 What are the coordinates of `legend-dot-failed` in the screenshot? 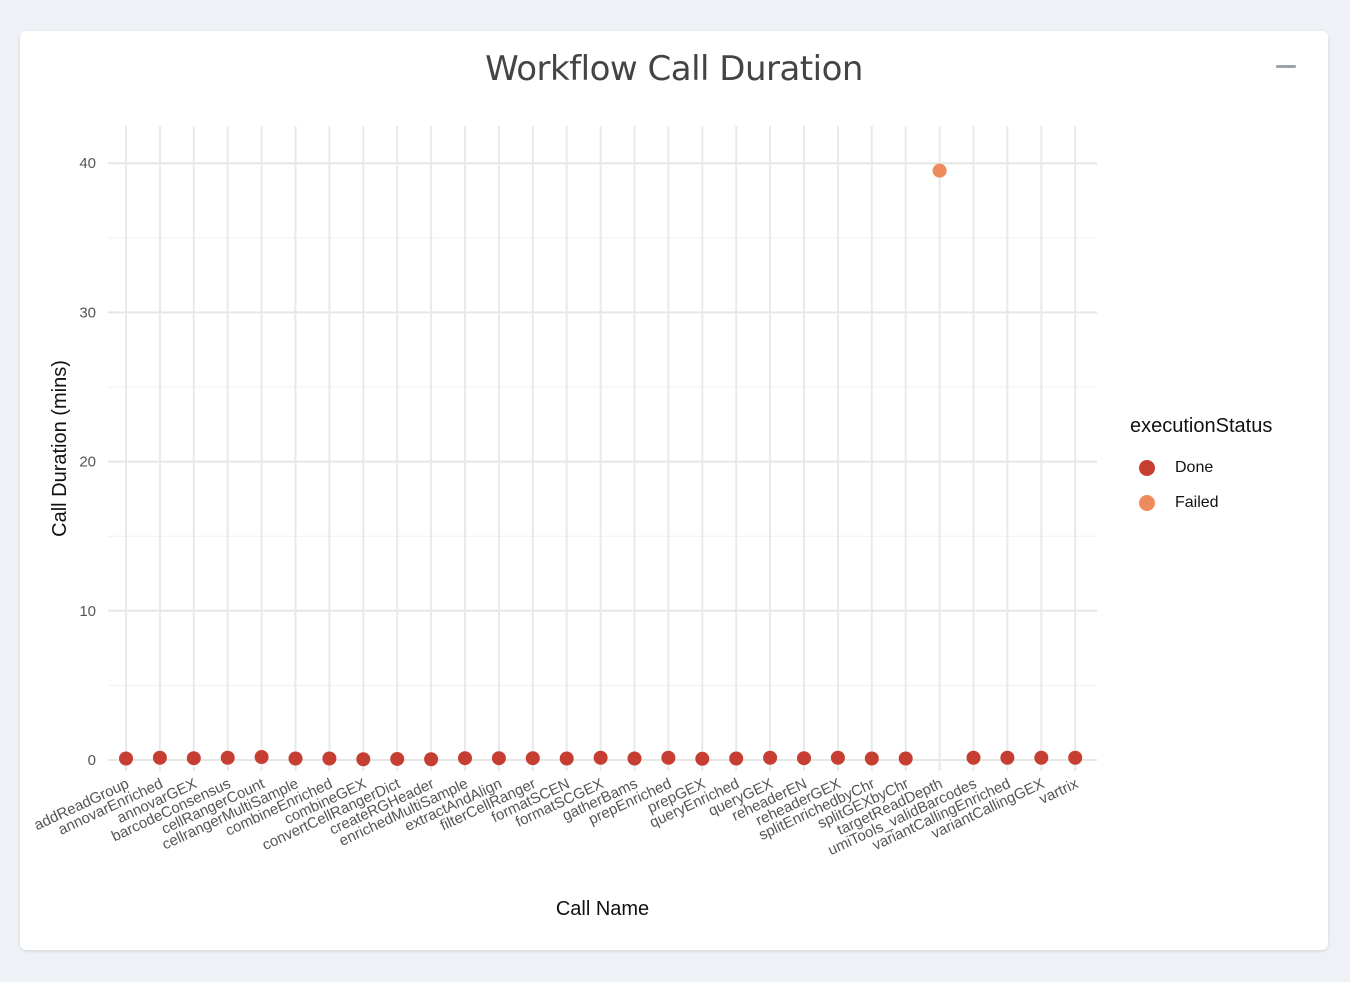 It's located at (1147, 502).